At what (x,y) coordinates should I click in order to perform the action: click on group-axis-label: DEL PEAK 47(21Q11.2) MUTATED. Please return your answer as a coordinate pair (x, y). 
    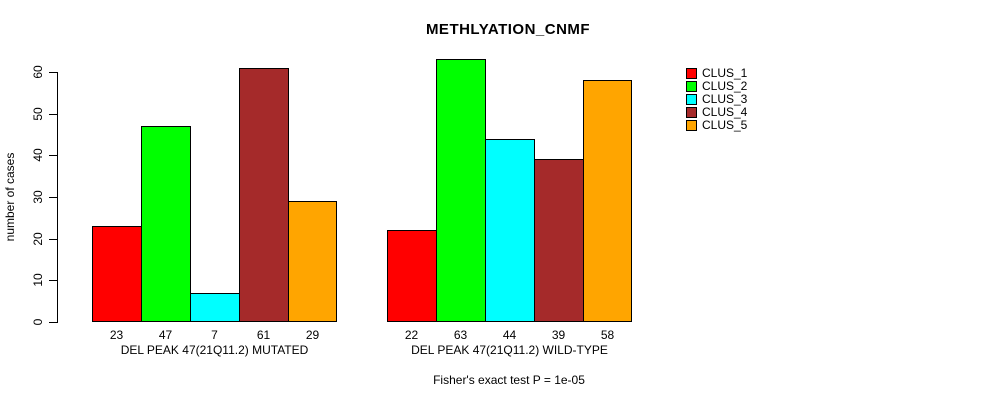
    Looking at the image, I should click on (214, 350).